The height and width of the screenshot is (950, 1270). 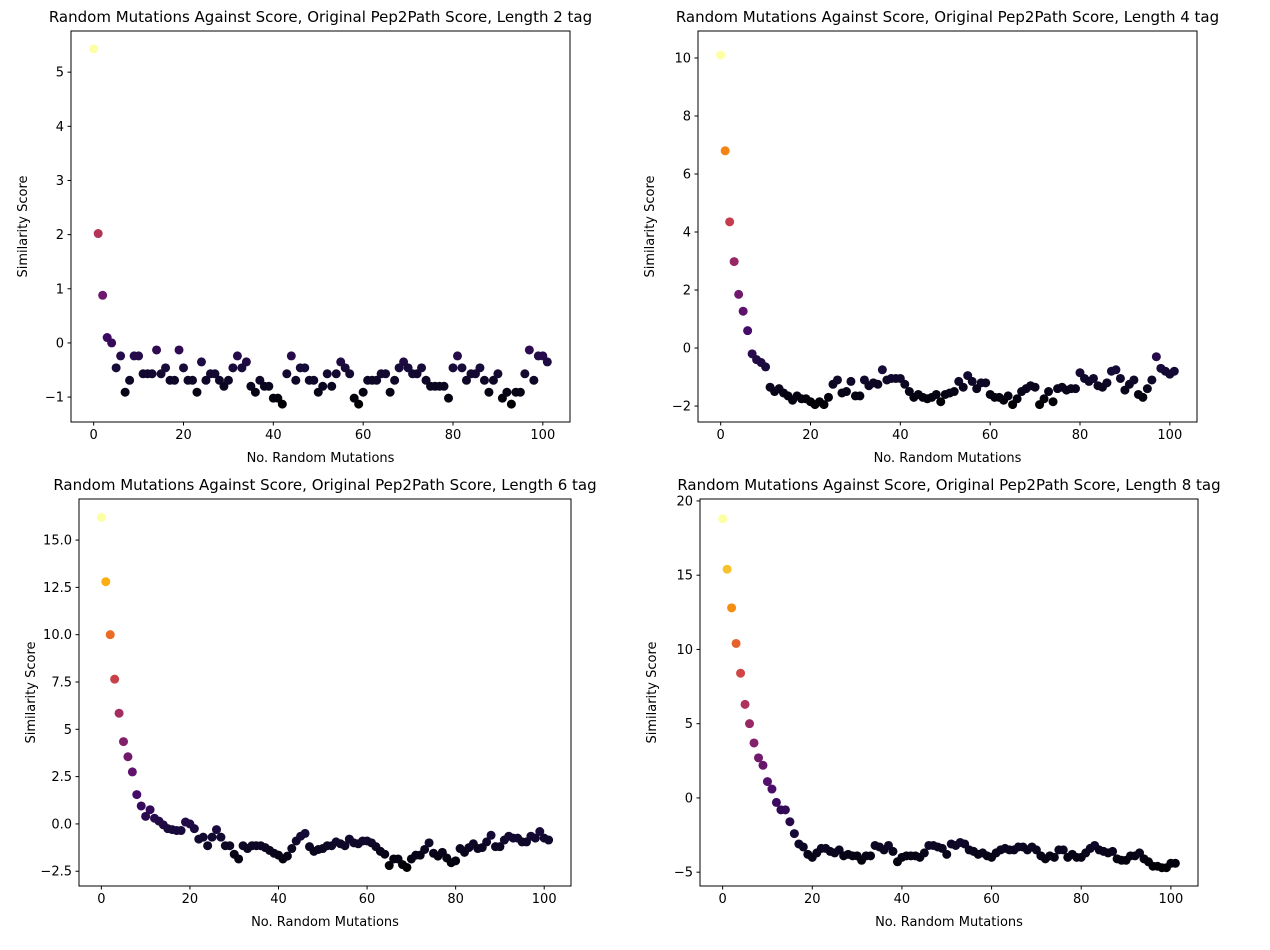 I want to click on x-tick-label: 80, so click(x=1080, y=435).